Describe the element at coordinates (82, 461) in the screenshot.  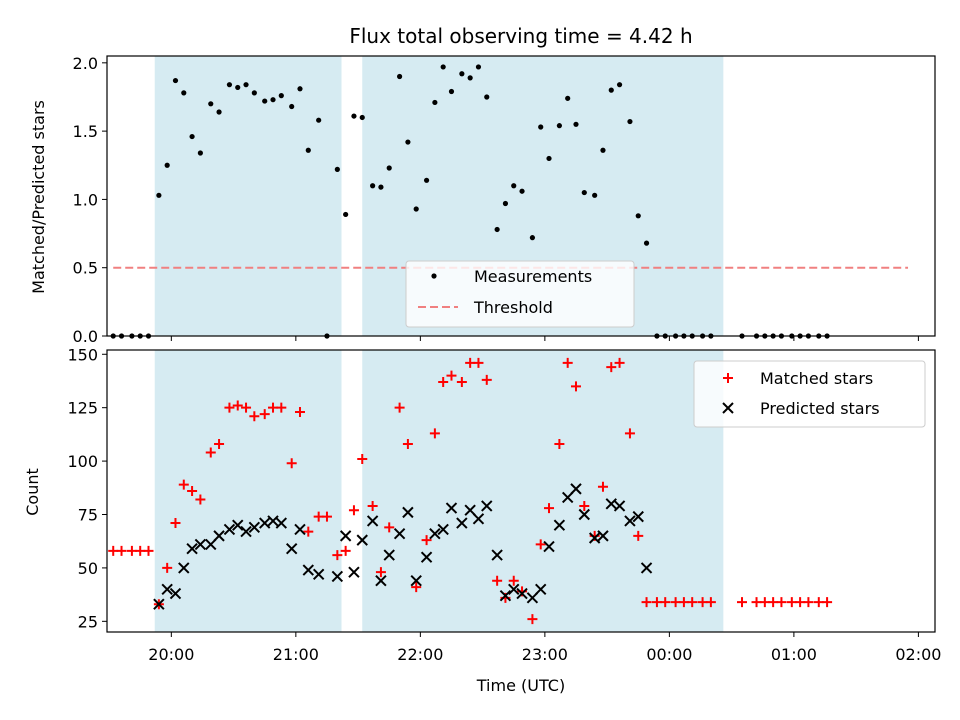
I see `bottom-y-tick-label: 100` at that location.